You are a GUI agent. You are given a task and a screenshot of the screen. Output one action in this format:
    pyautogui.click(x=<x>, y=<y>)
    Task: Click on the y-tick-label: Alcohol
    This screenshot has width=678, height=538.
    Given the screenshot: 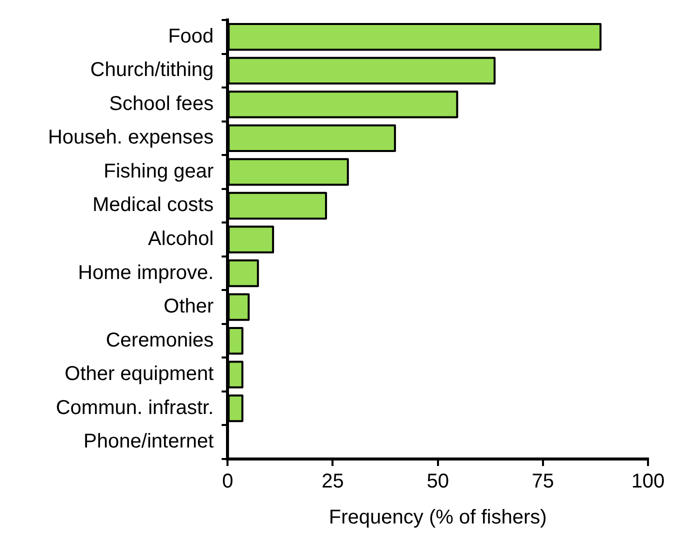 What is the action you would take?
    pyautogui.click(x=181, y=239)
    